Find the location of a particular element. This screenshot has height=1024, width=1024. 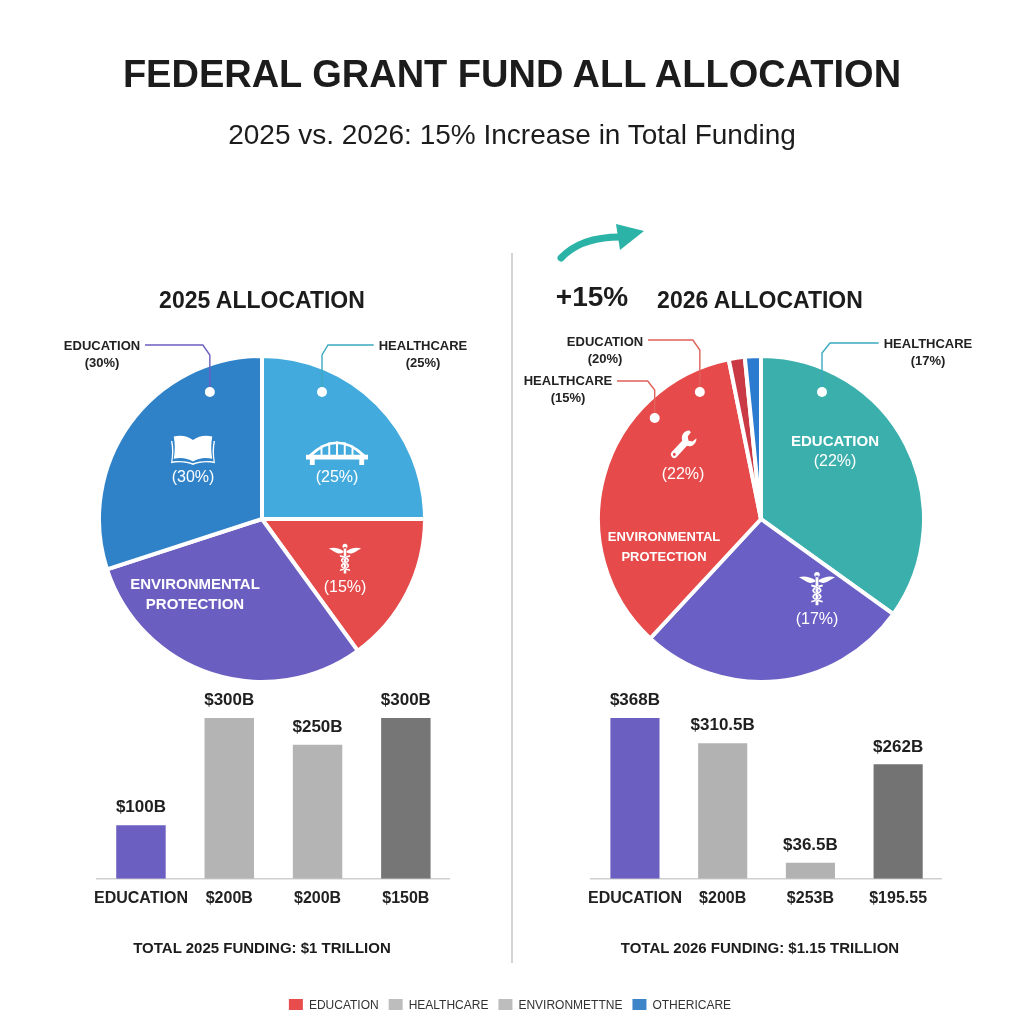

data-label: $36.5B is located at coordinates (810, 845).